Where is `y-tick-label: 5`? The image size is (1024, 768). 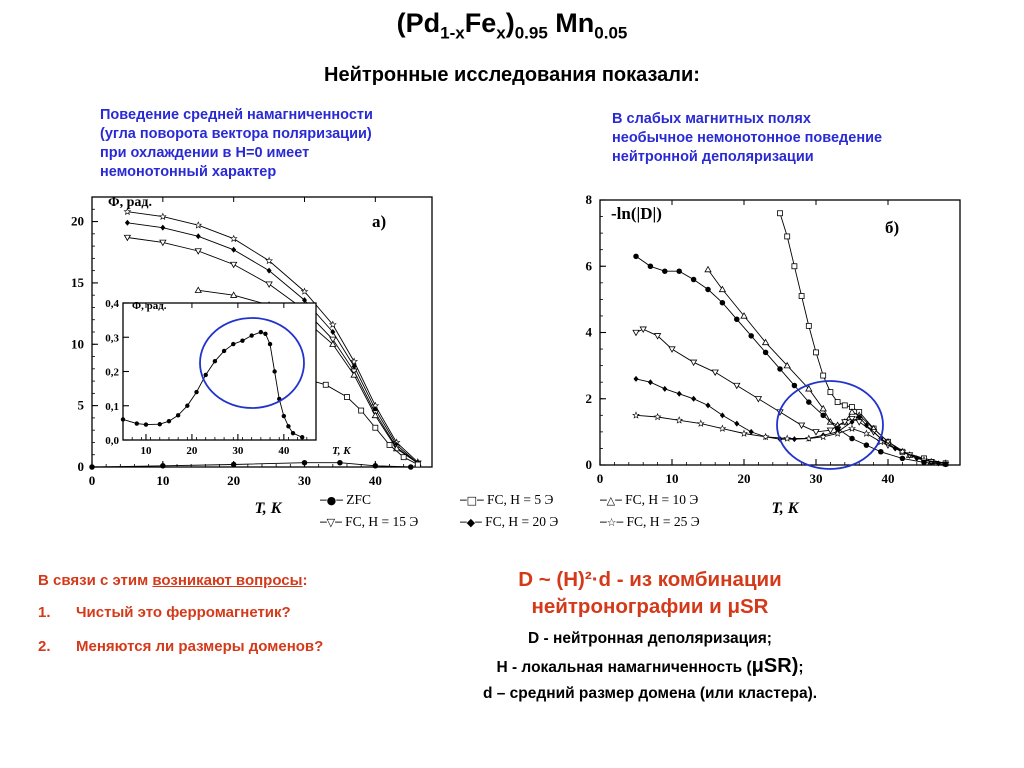 y-tick-label: 5 is located at coordinates (81, 405).